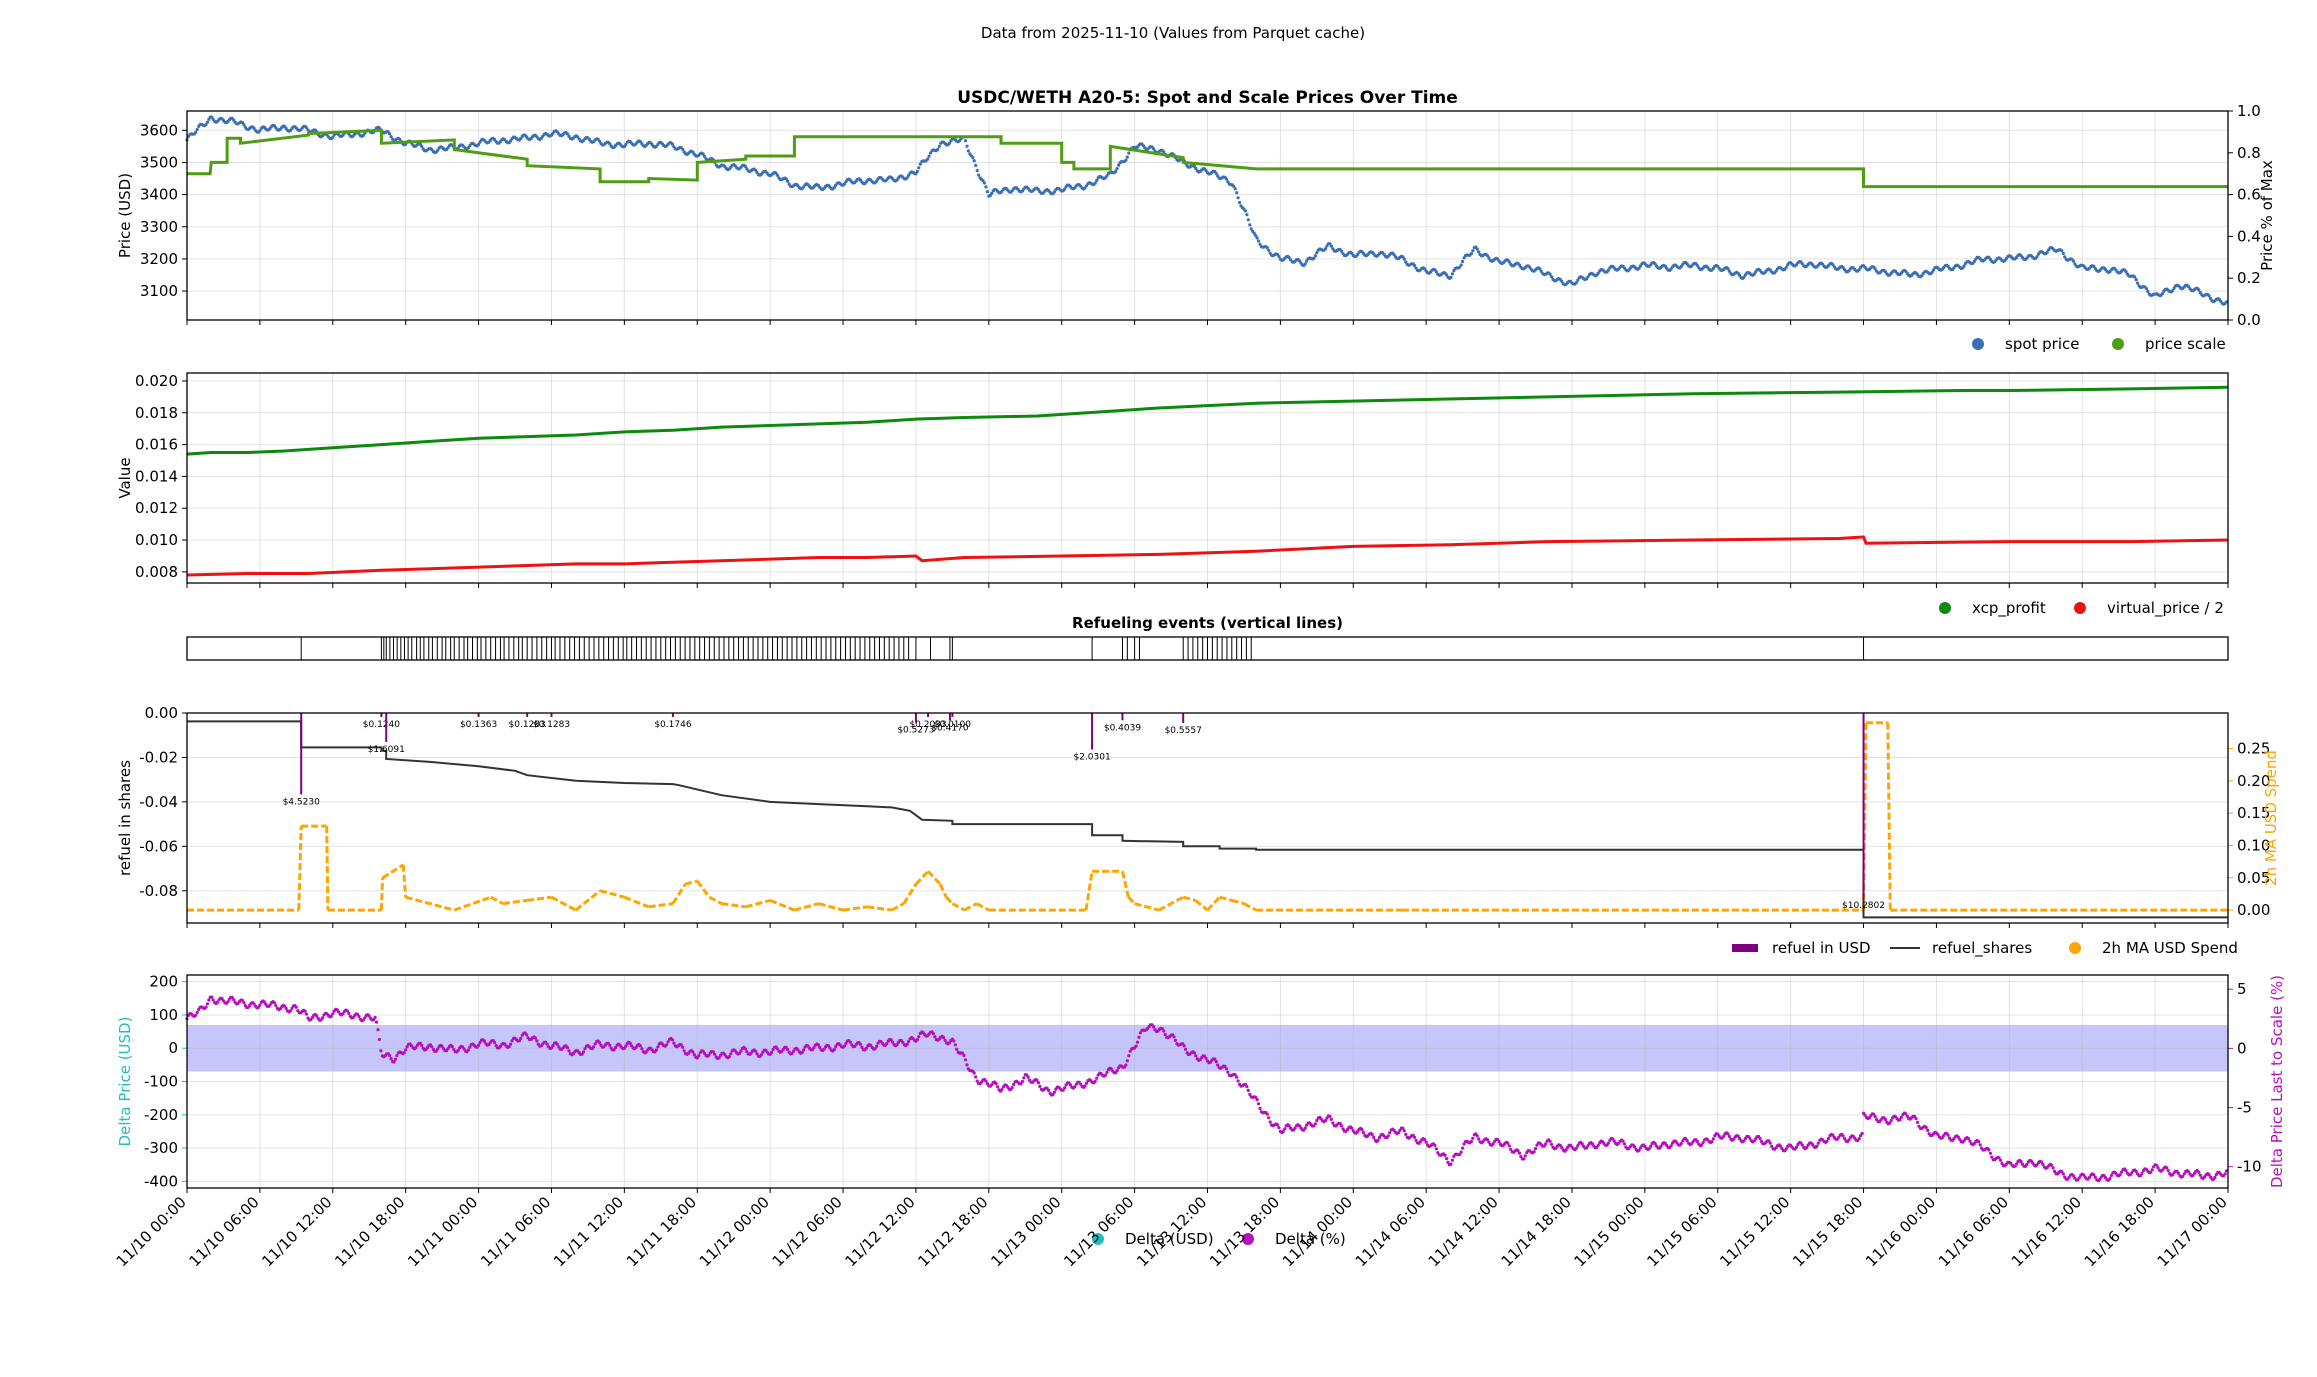 The height and width of the screenshot is (1377, 2317). Describe the element at coordinates (734, 1231) in the screenshot. I see `x-tick-label: 11/12 00:00` at that location.